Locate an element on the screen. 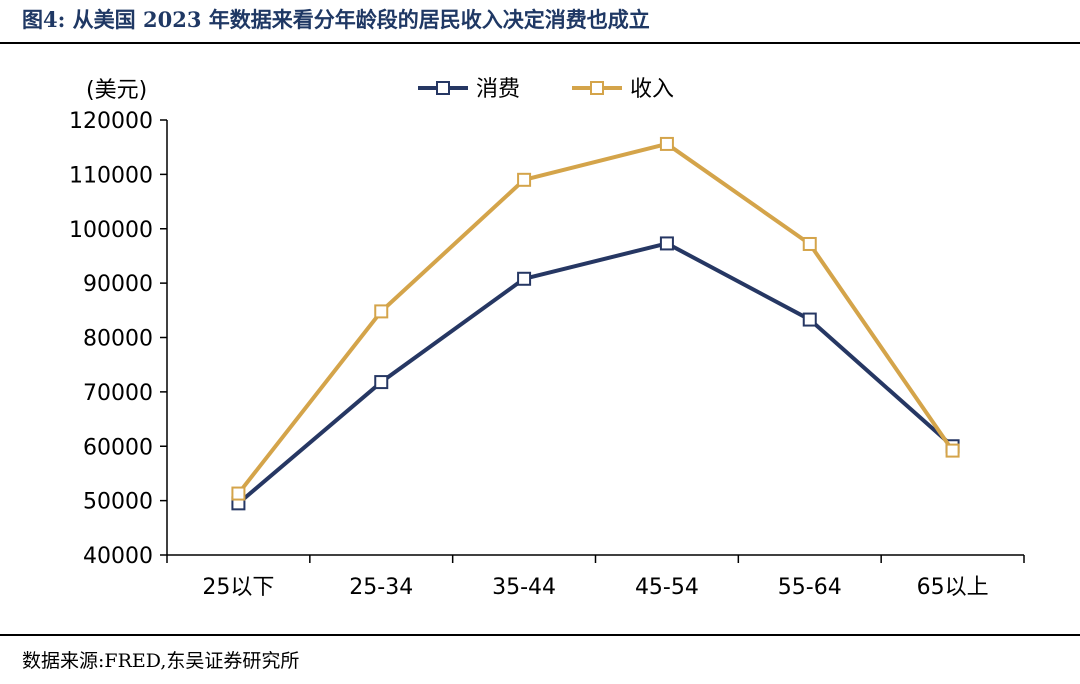  legend: 消费 收入 is located at coordinates (546, 89).